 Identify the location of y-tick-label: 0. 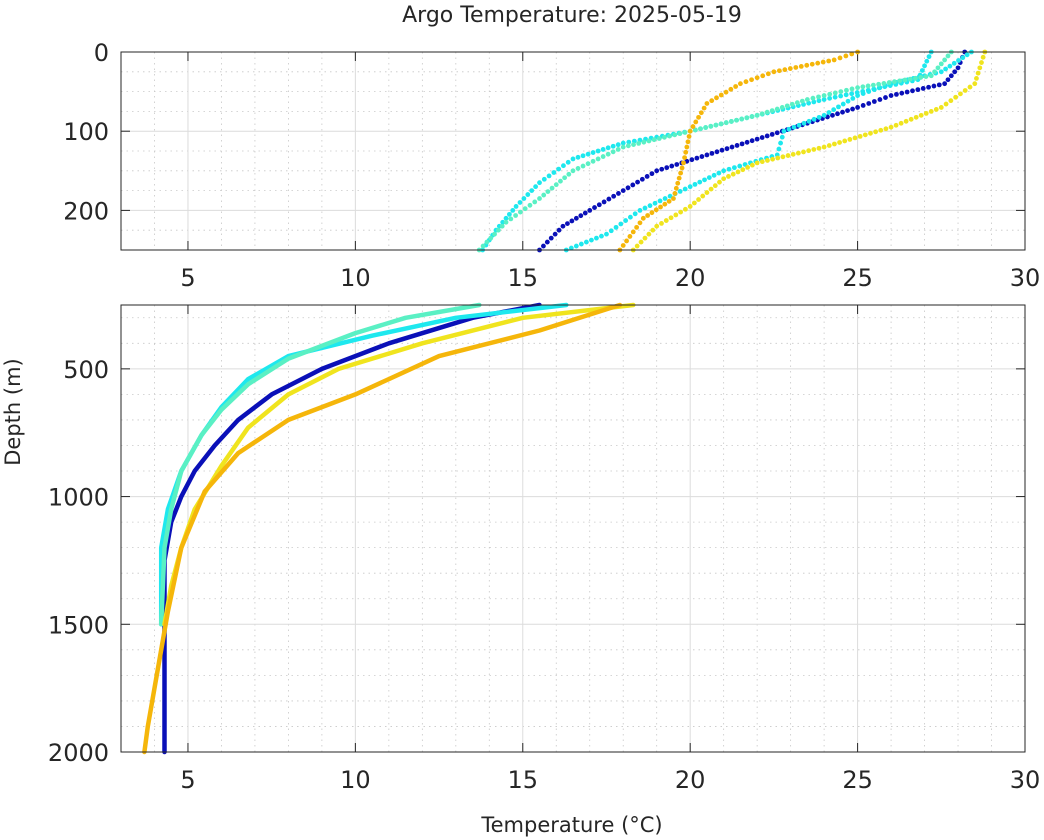
(101, 53).